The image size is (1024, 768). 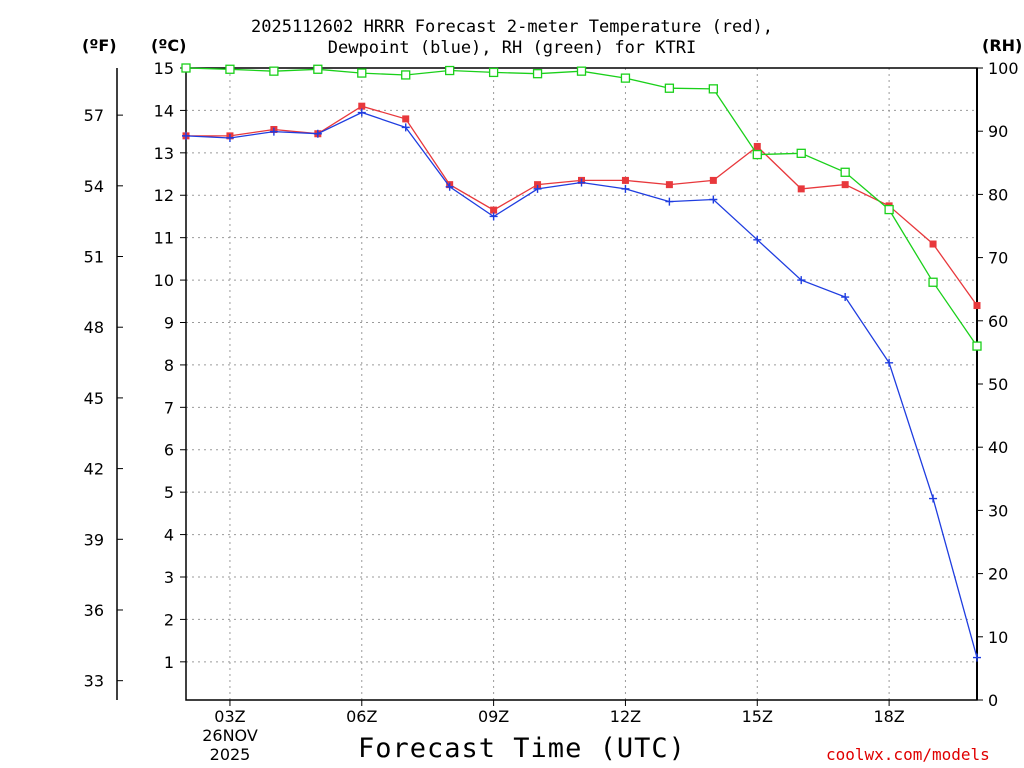 I want to click on rh-tick-label: 100, so click(x=1003, y=68).